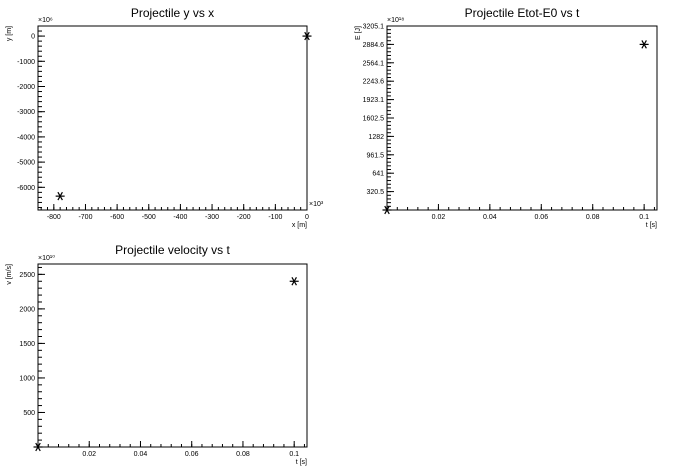  I want to click on y-tick-label: 320.5, so click(375, 192).